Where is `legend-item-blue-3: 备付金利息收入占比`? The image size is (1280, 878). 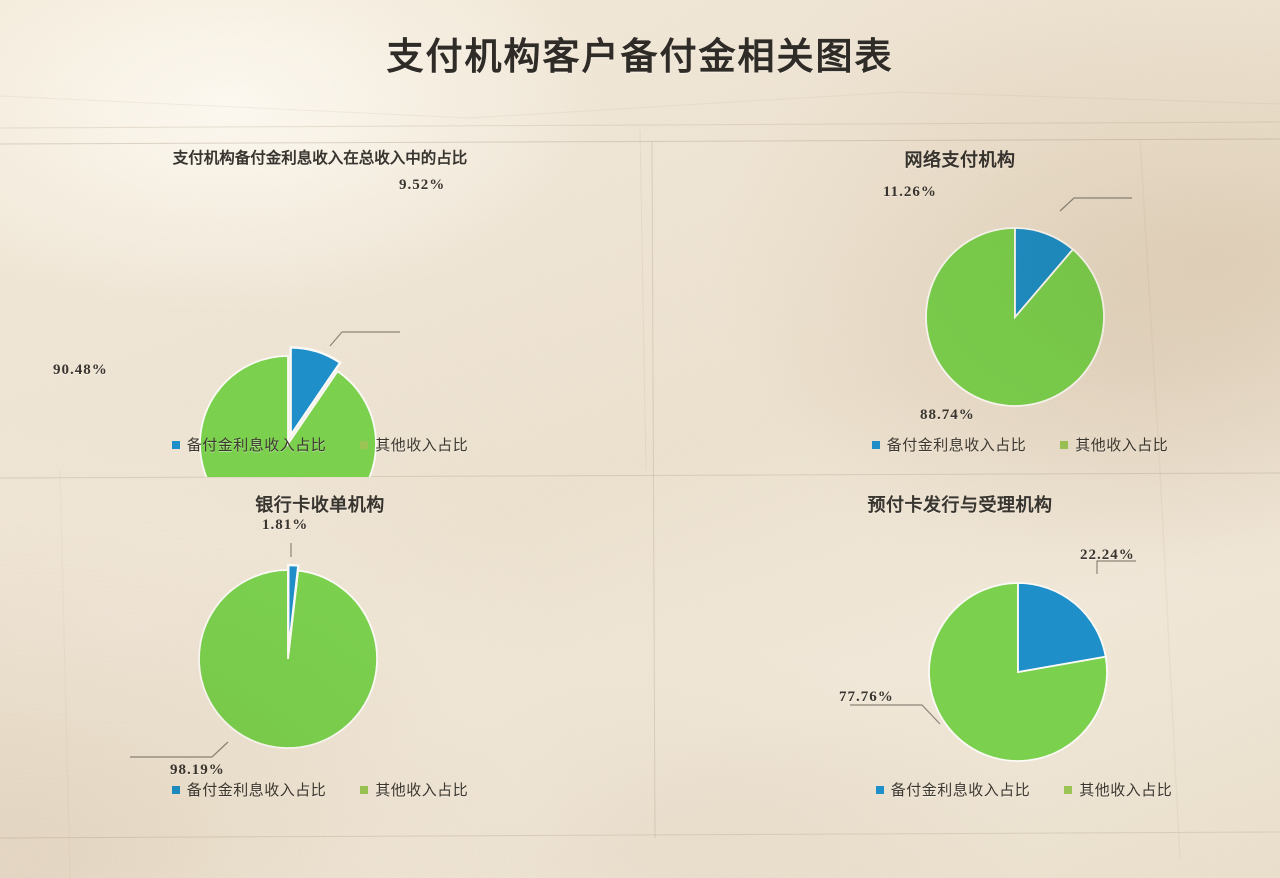 legend-item-blue-3: 备付金利息收入占比 is located at coordinates (249, 789).